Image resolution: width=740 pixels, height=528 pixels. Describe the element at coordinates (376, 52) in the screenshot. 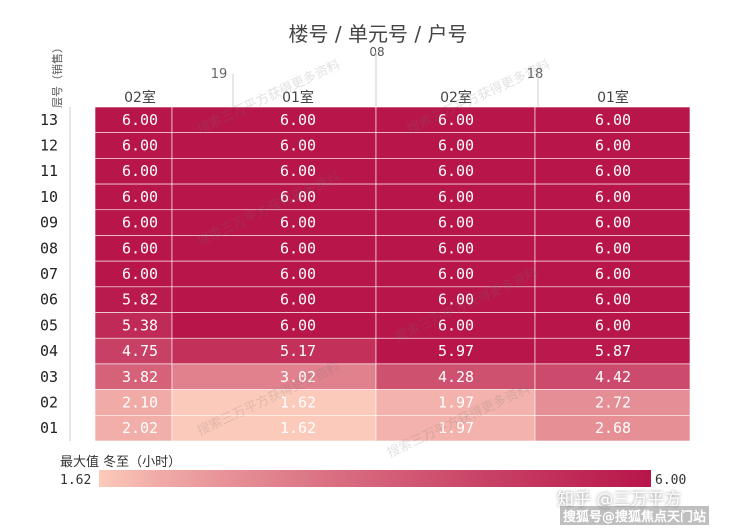

I see `building-label: 08` at that location.